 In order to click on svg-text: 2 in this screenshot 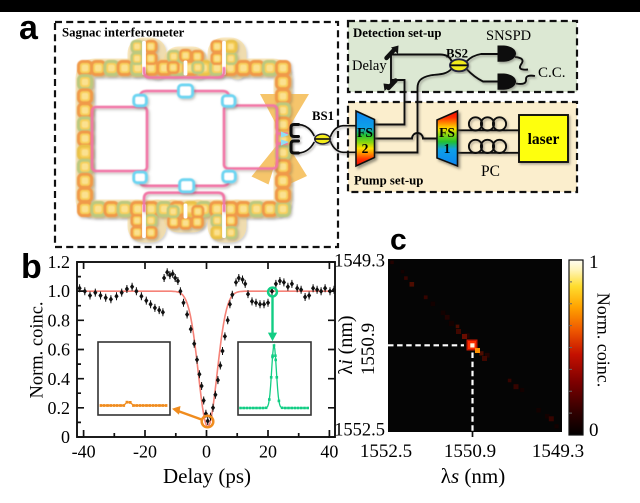, I will do `click(365, 148)`.